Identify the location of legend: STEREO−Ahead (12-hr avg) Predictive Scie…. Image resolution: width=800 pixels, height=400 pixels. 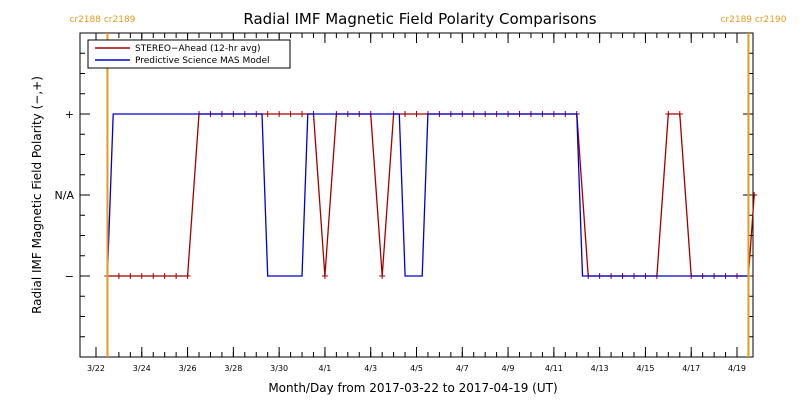
(189, 54).